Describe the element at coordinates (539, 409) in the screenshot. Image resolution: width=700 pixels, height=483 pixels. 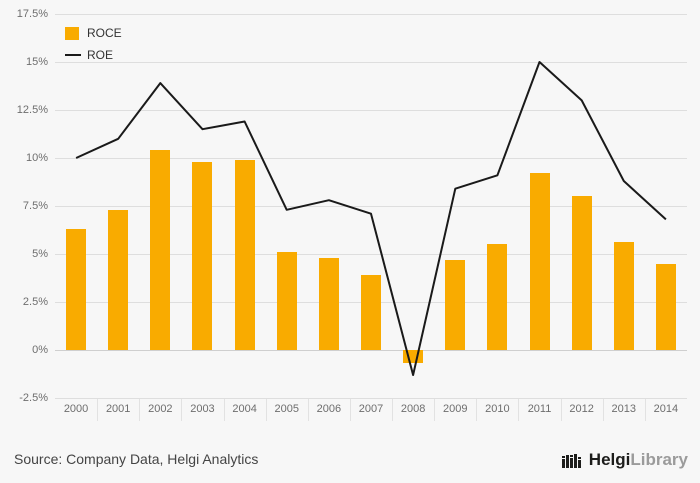
I see `x-tick-label-2011: 2011` at that location.